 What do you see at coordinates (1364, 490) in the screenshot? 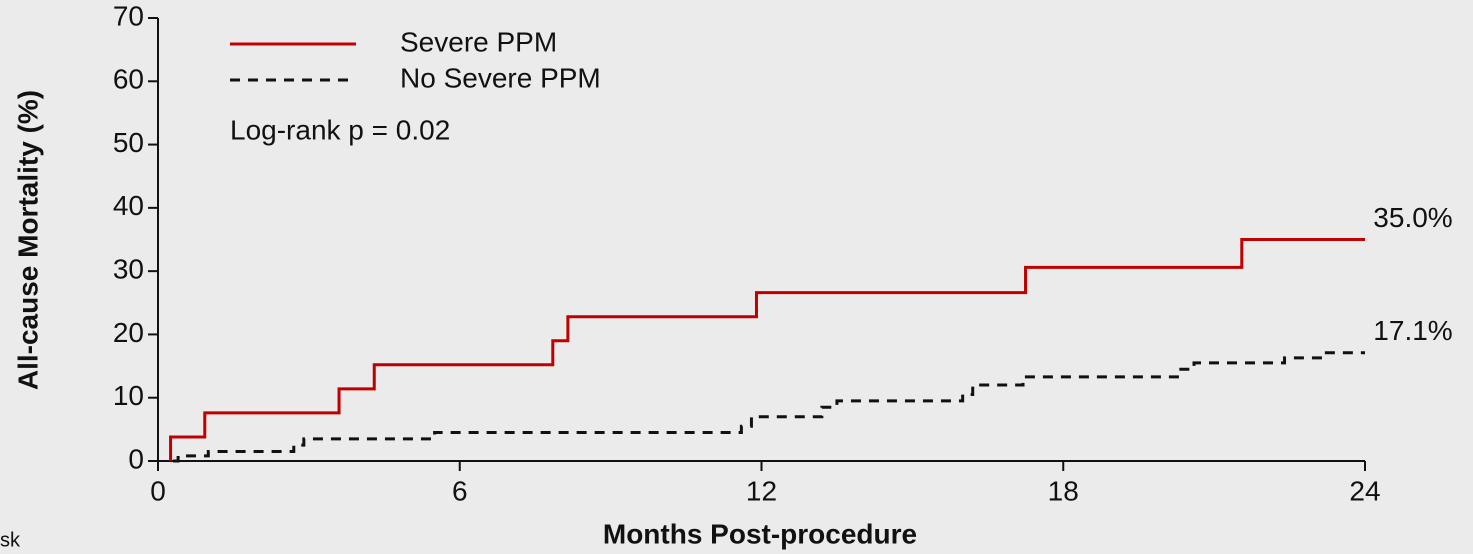
I see `x-tick-label: 24` at bounding box center [1364, 490].